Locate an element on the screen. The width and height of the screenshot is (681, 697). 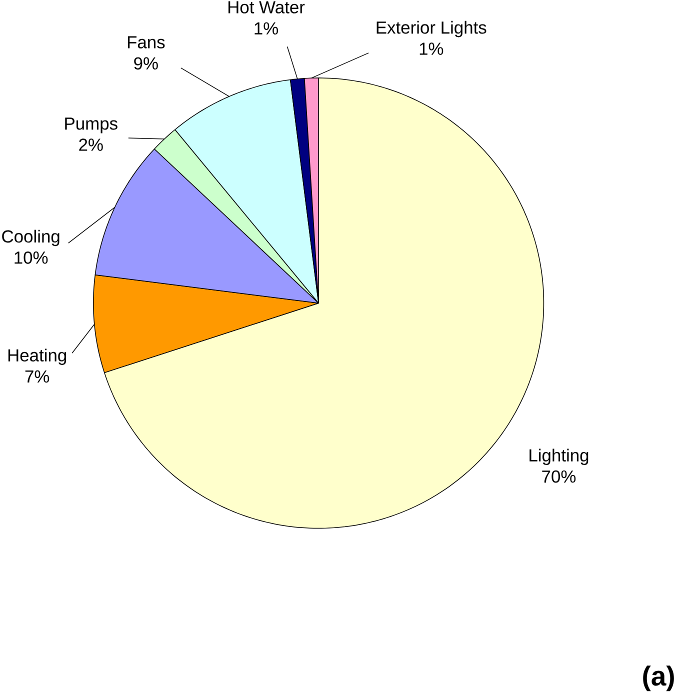
data-label: 7% is located at coordinates (37, 376).